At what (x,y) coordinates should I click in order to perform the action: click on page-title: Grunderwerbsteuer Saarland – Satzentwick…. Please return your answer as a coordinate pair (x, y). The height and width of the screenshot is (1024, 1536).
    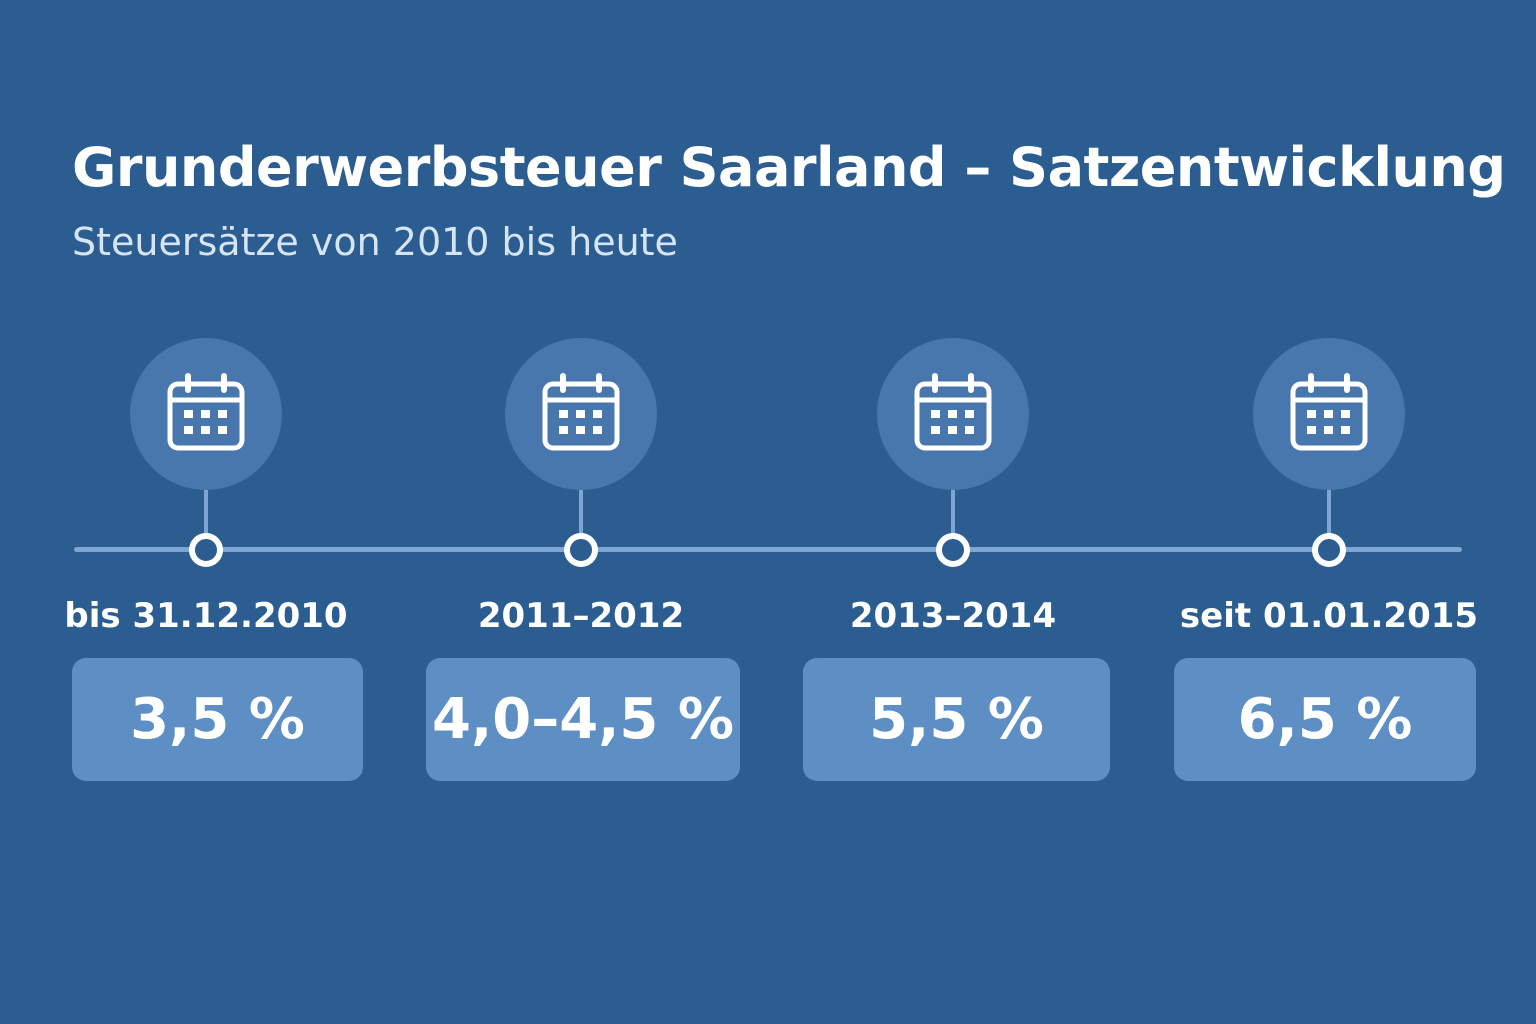
    Looking at the image, I should click on (789, 167).